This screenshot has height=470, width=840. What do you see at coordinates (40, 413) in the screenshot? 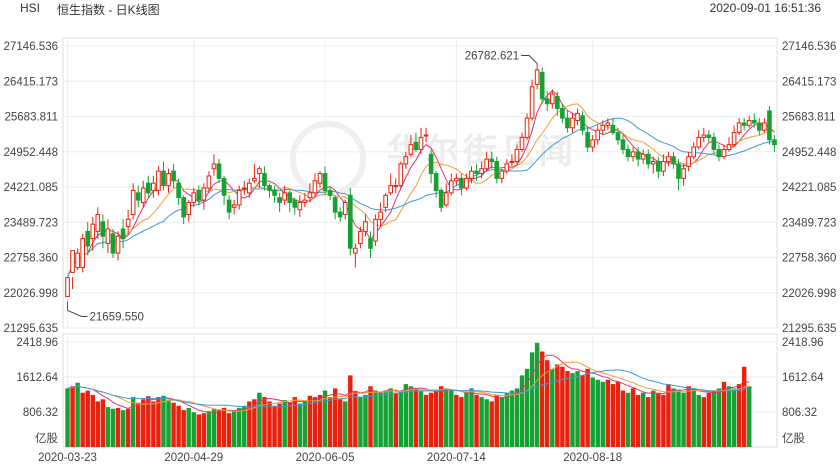
I see `volume-tick-label-left: 806.32` at bounding box center [40, 413].